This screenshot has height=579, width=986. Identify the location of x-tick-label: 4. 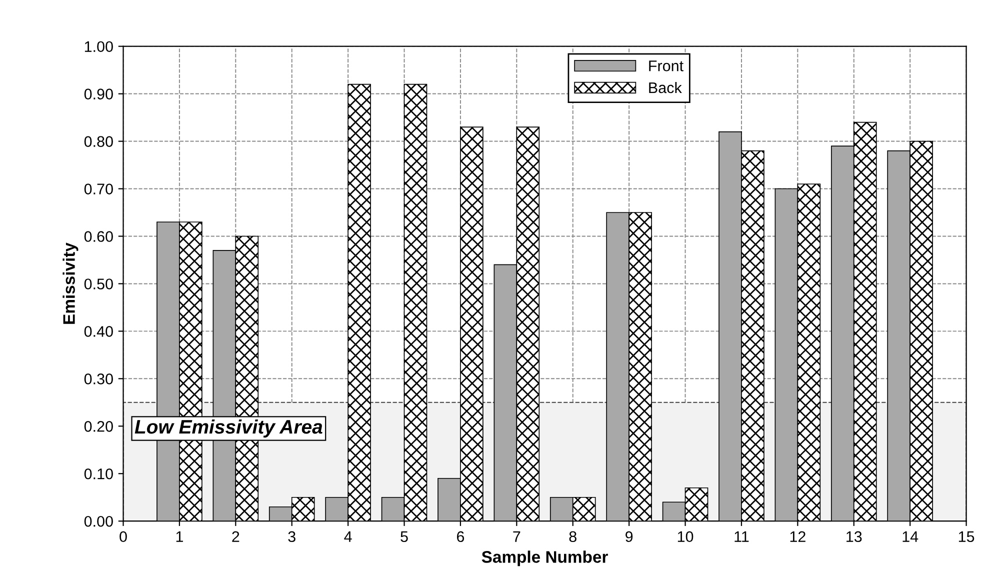
(348, 536).